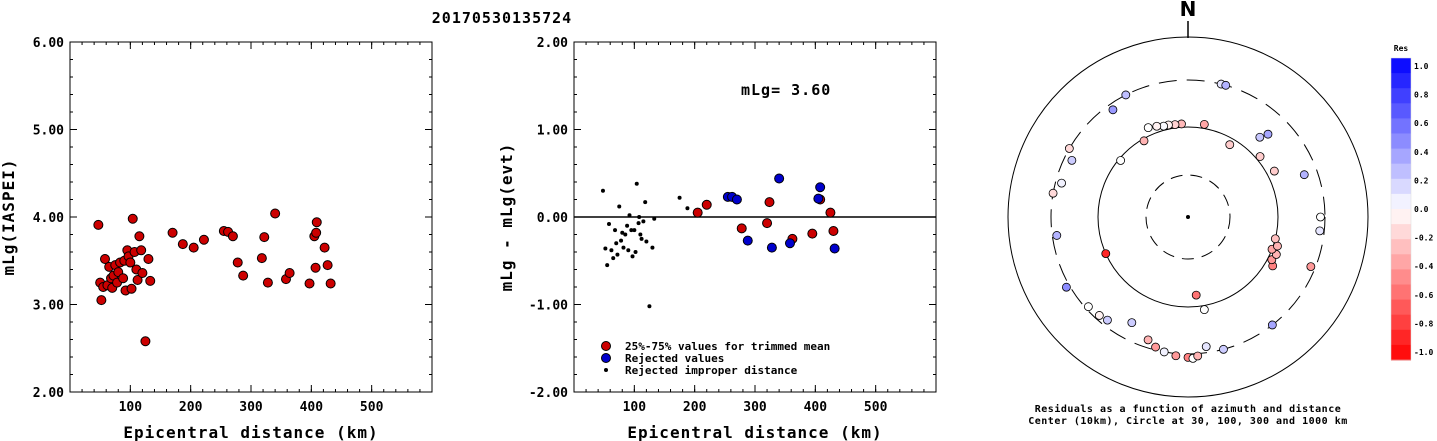 The height and width of the screenshot is (441, 1437). I want to click on ring-30km, so click(1188, 217).